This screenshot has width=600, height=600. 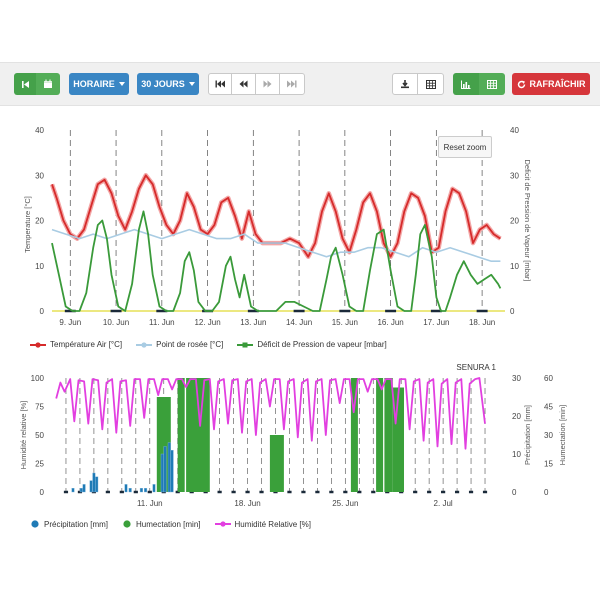 I want to click on granularity-dropdown: HORAIRE, so click(x=99, y=84).